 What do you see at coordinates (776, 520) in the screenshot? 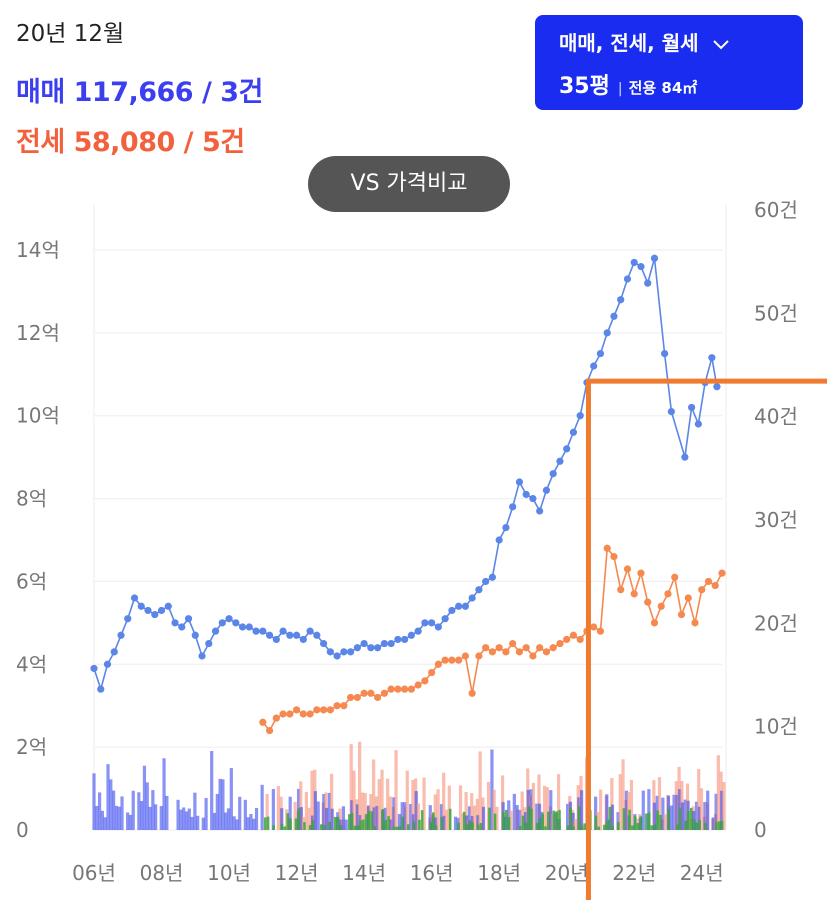
I see `right-tick-label: 30건` at bounding box center [776, 520].